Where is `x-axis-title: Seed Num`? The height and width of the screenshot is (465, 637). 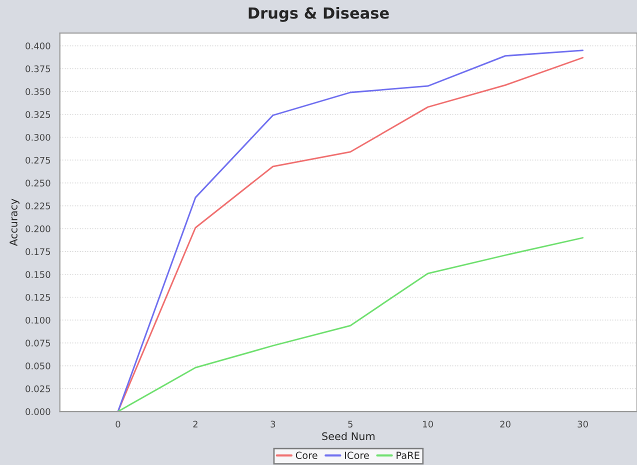 x-axis-title: Seed Num is located at coordinates (348, 436).